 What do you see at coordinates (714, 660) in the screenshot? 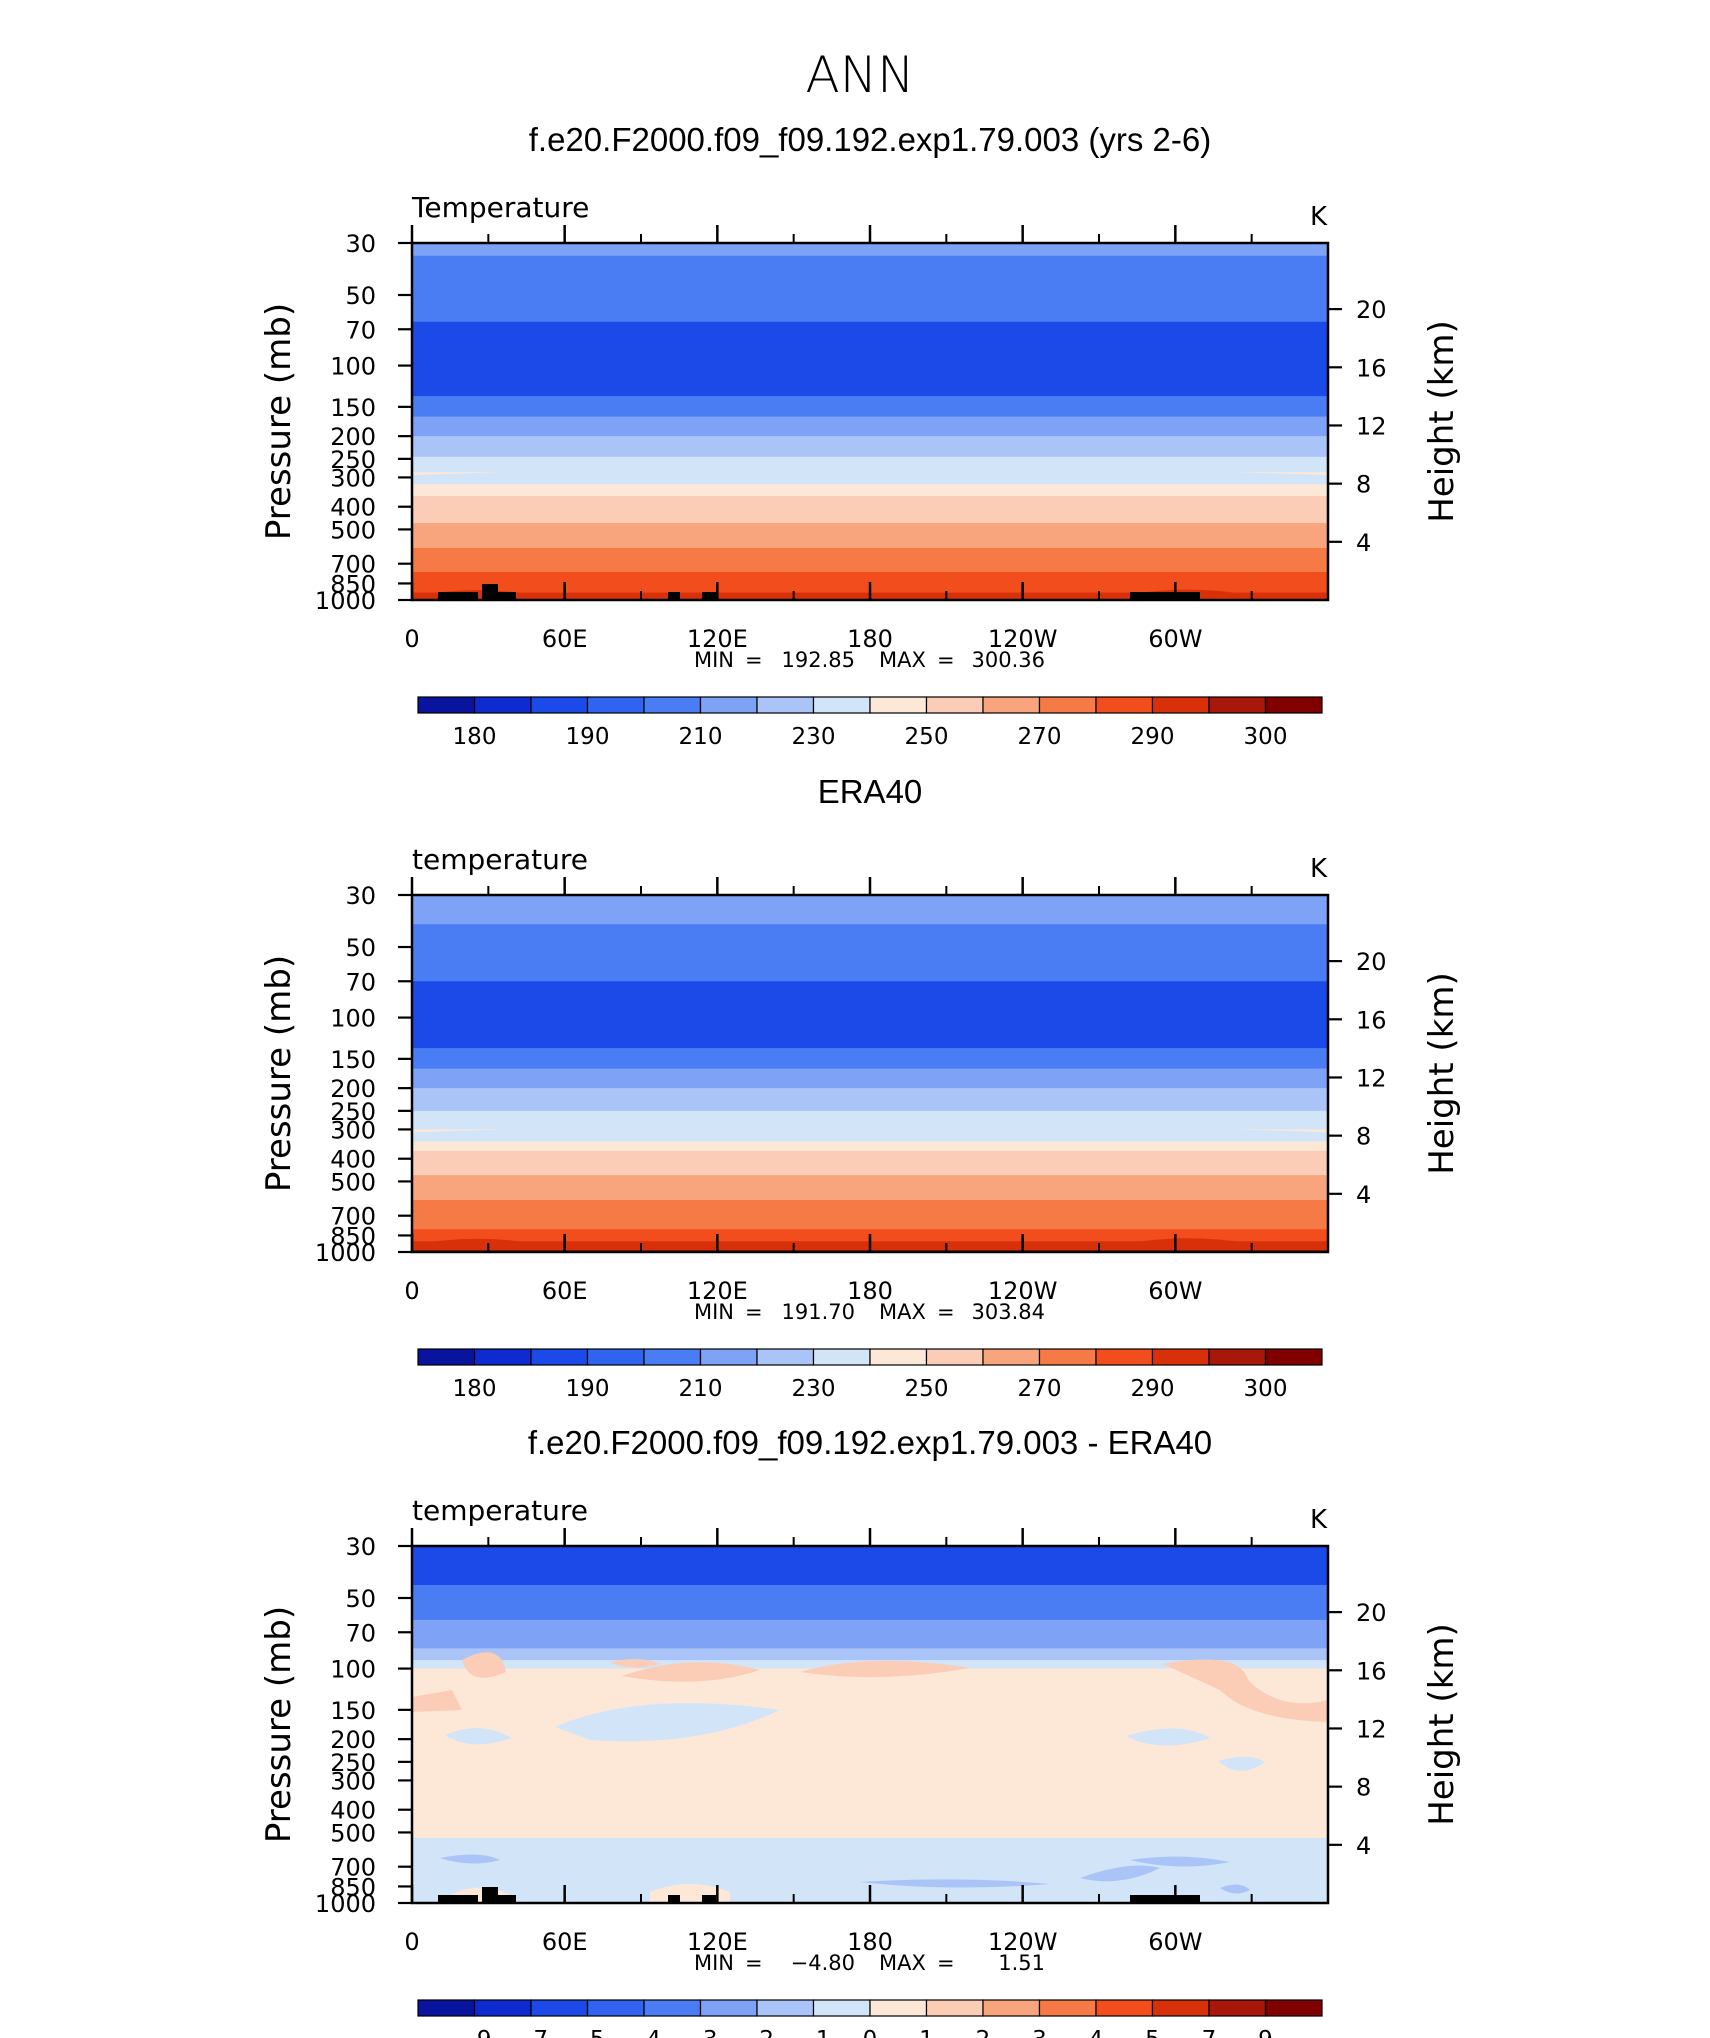
I see `min-label: MIN` at bounding box center [714, 660].